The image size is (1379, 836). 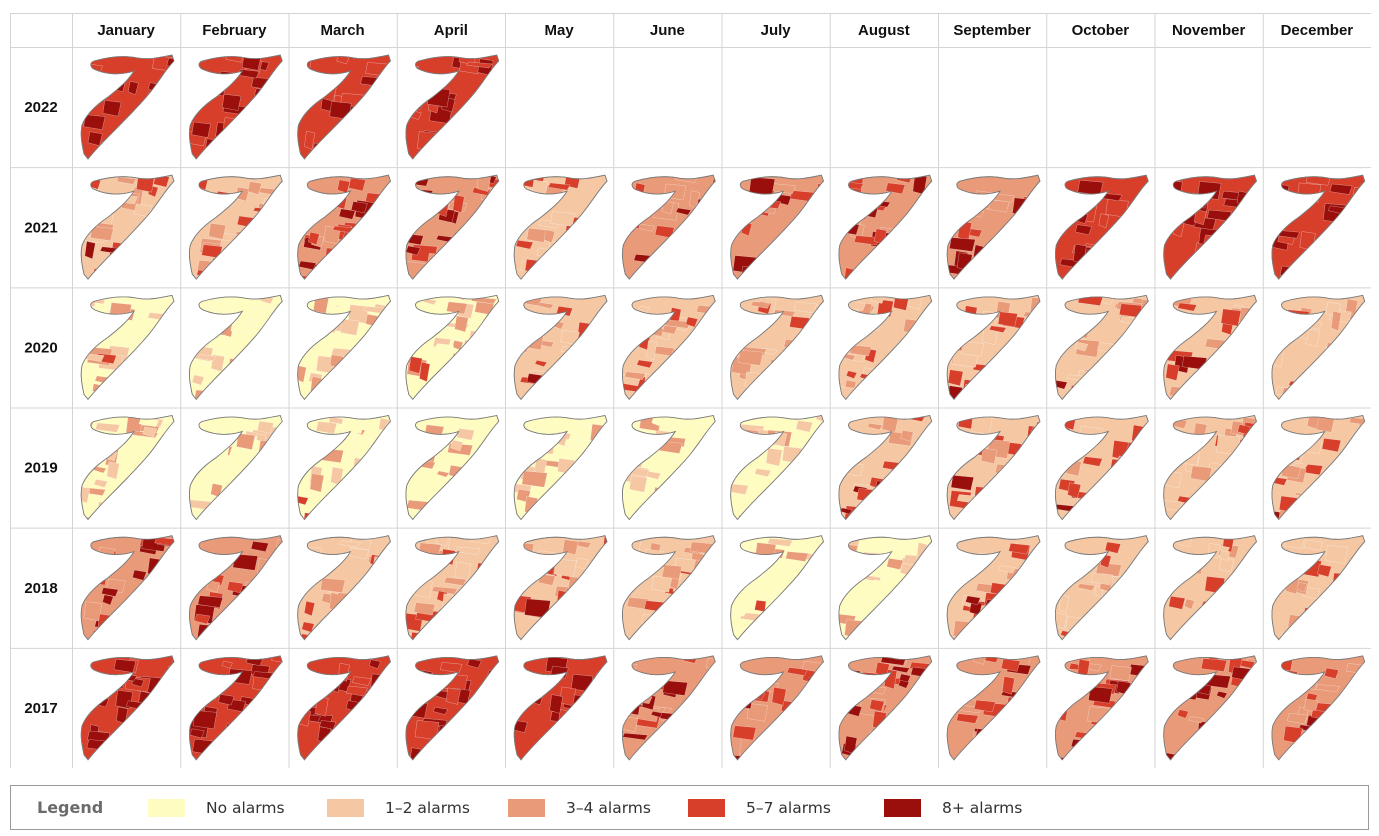 I want to click on legend-label: 5–7 alarms, so click(x=788, y=807).